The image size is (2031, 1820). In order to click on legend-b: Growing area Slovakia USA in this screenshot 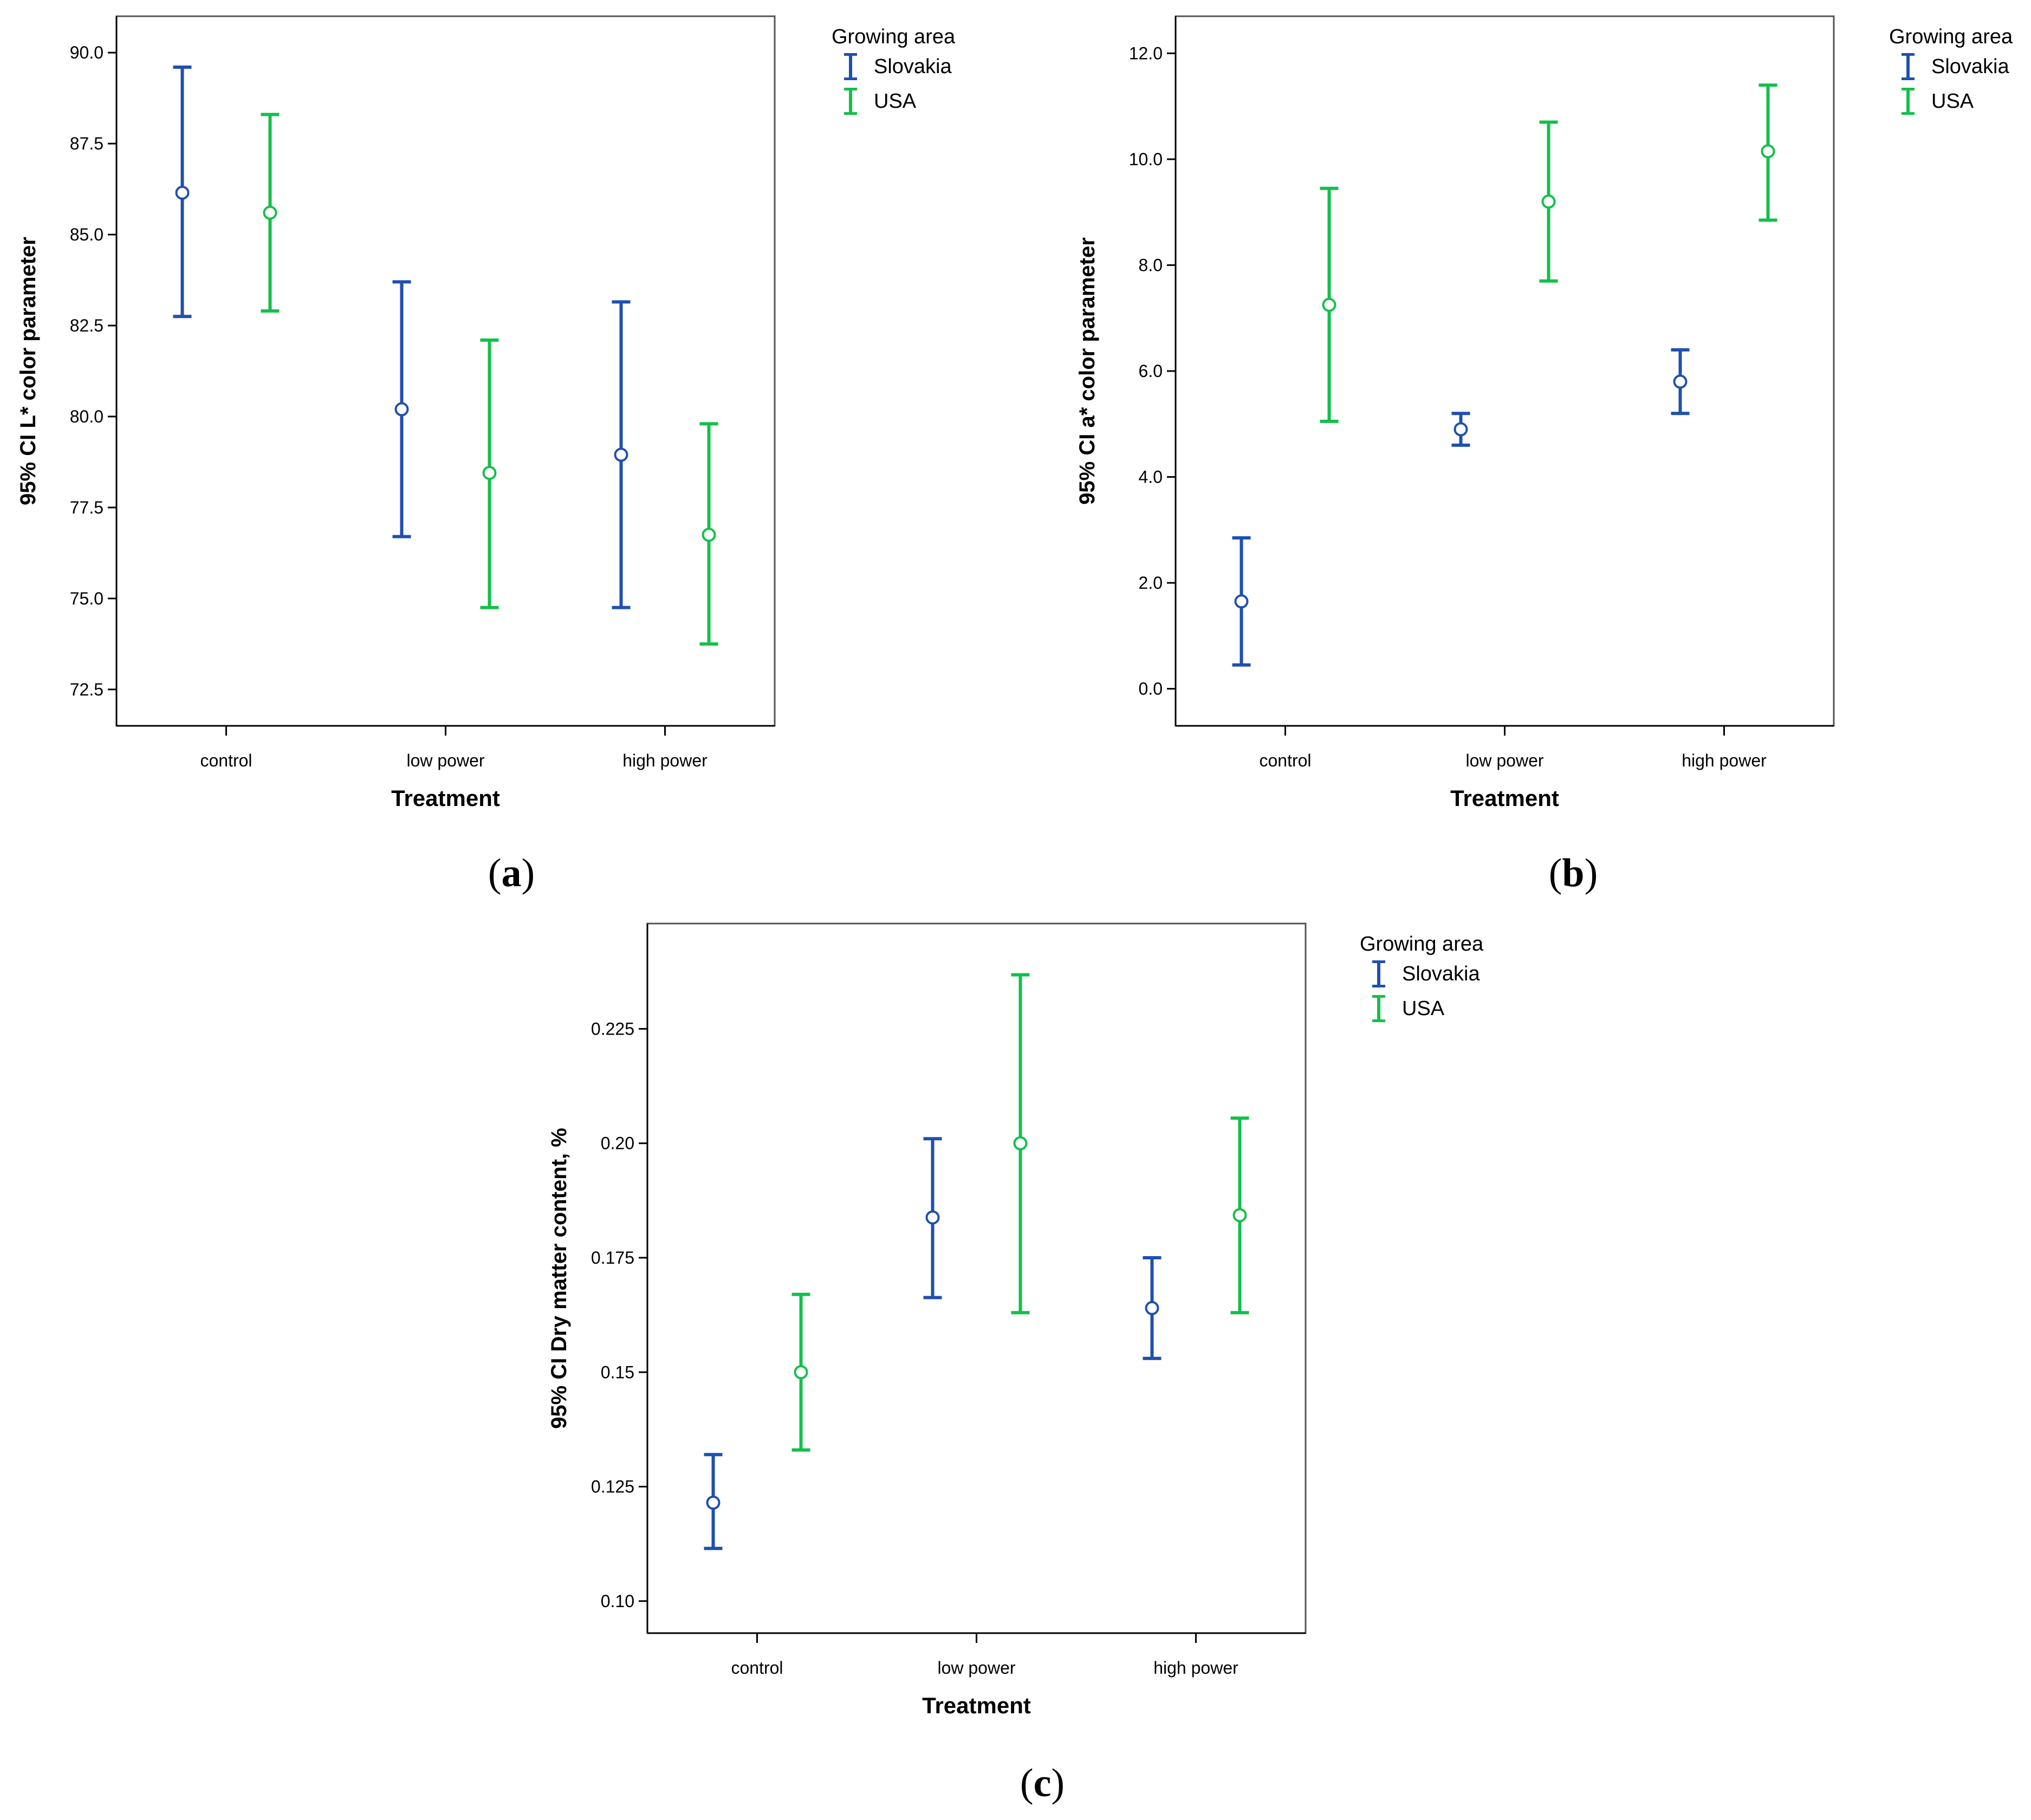, I will do `click(1951, 71)`.